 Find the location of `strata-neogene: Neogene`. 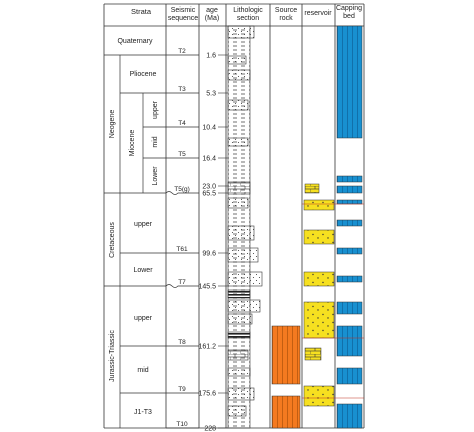

strata-neogene: Neogene is located at coordinates (112, 124).